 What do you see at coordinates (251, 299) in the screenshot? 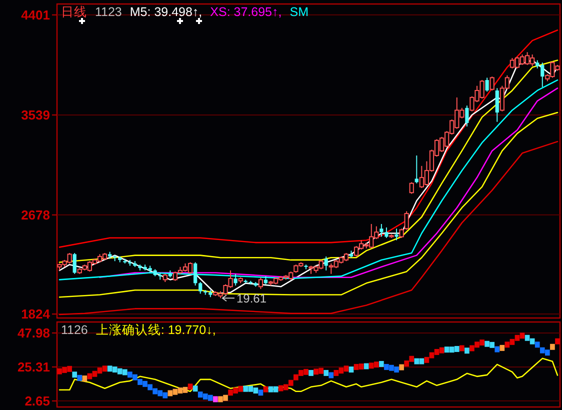
I see `annotation: 19.61` at bounding box center [251, 299].